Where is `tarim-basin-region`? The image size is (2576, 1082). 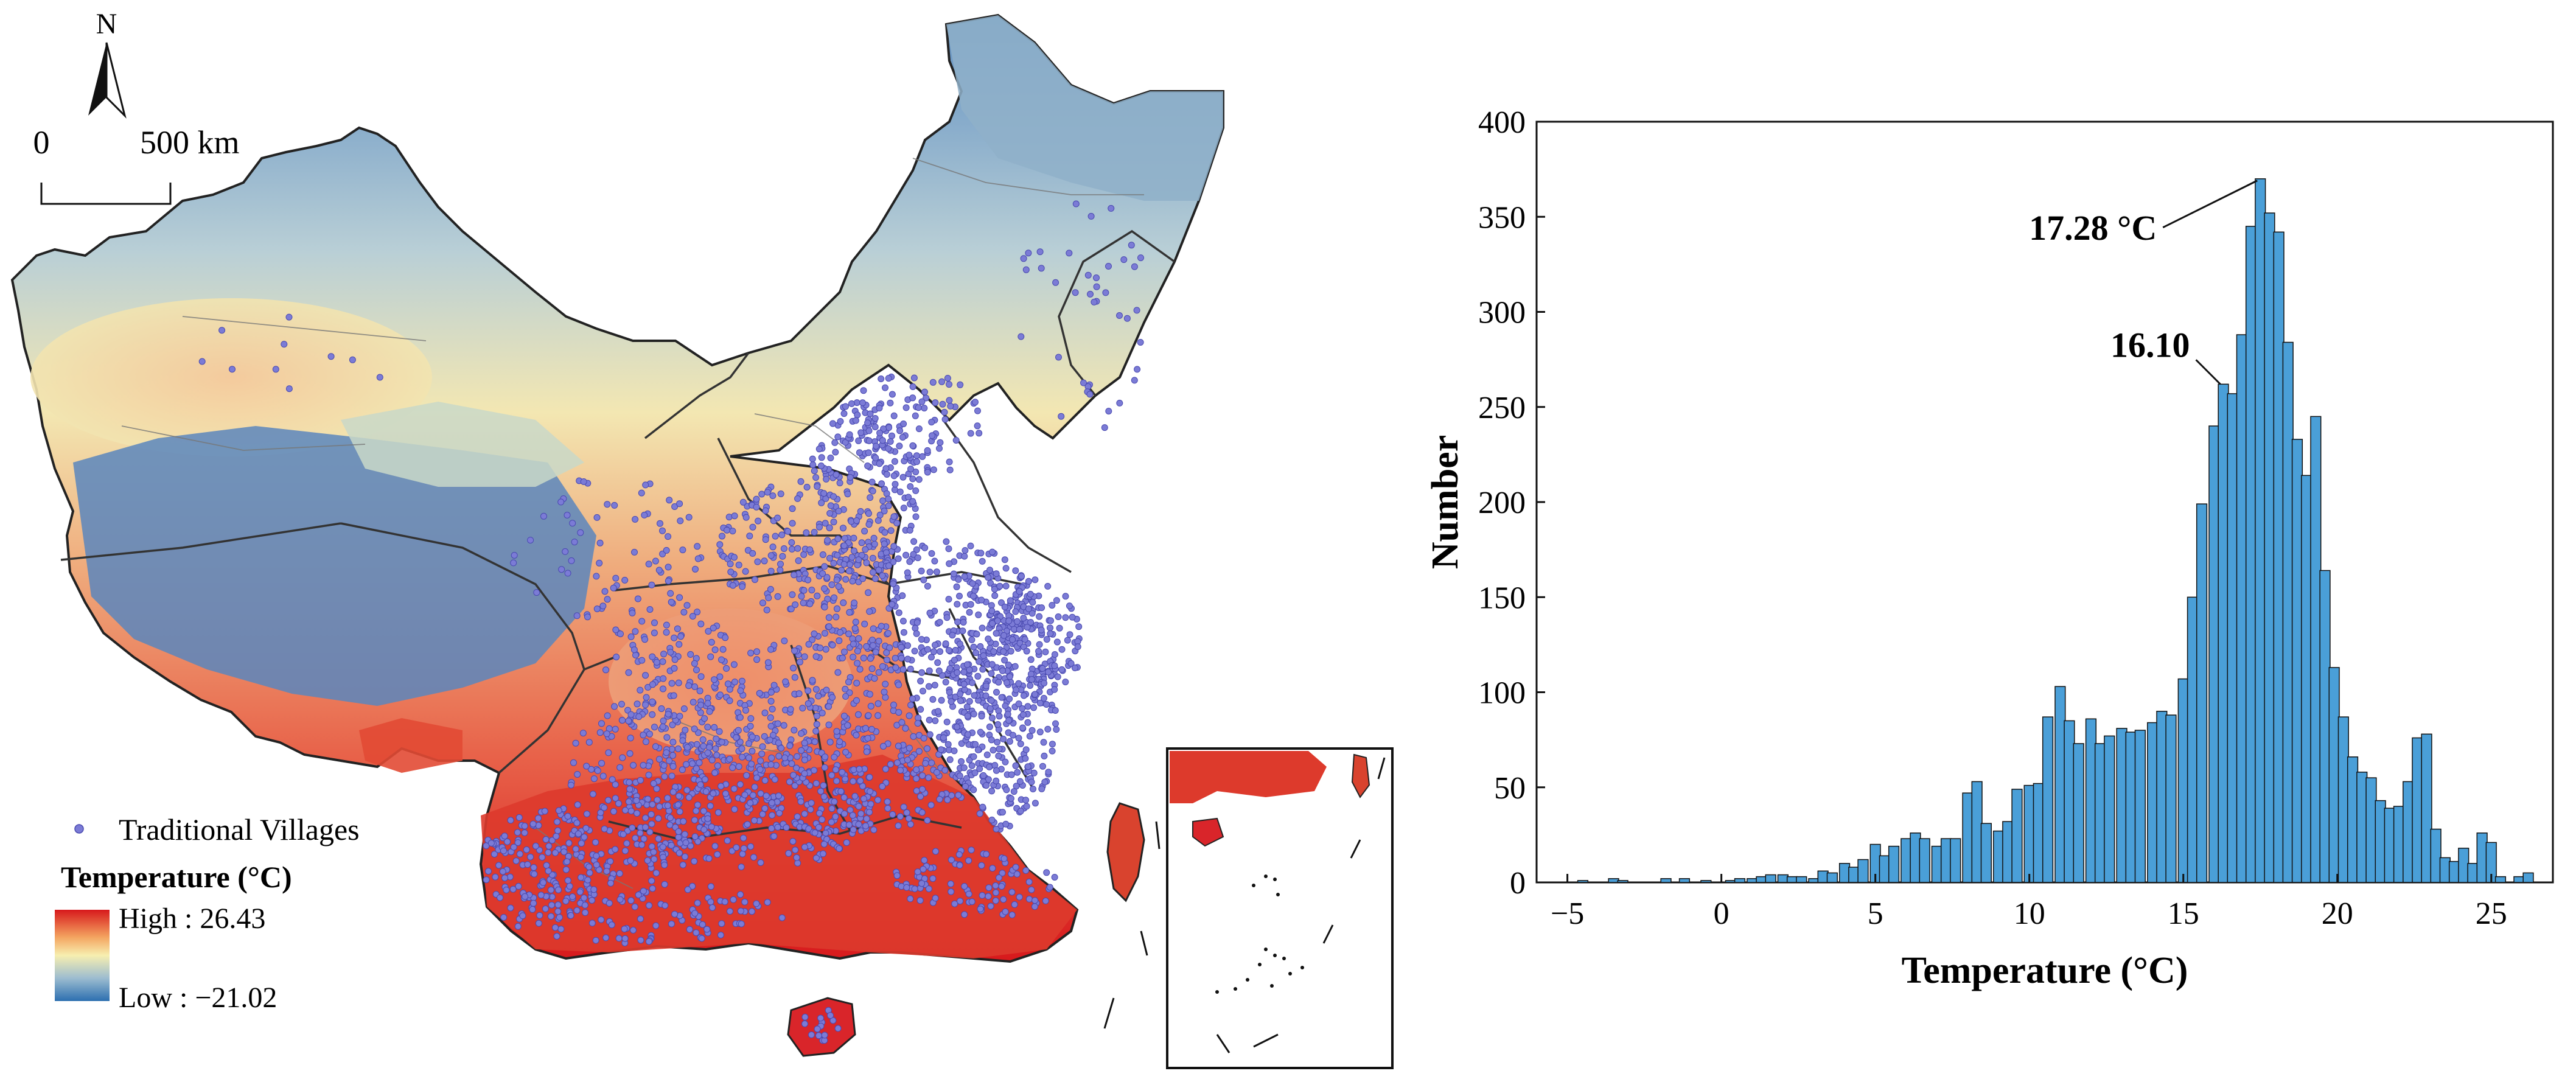
tarim-basin-region is located at coordinates (231, 377).